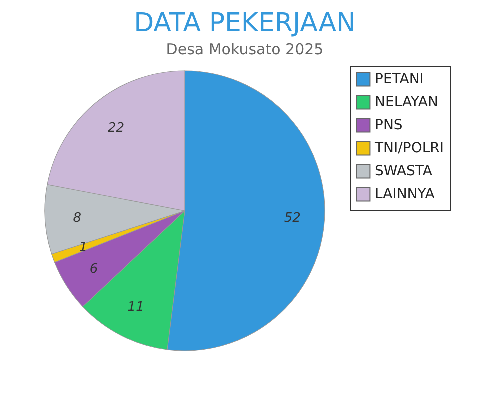 This screenshot has width=500, height=400. Describe the element at coordinates (405, 194) in the screenshot. I see `legend-label: LAINNYA` at that location.